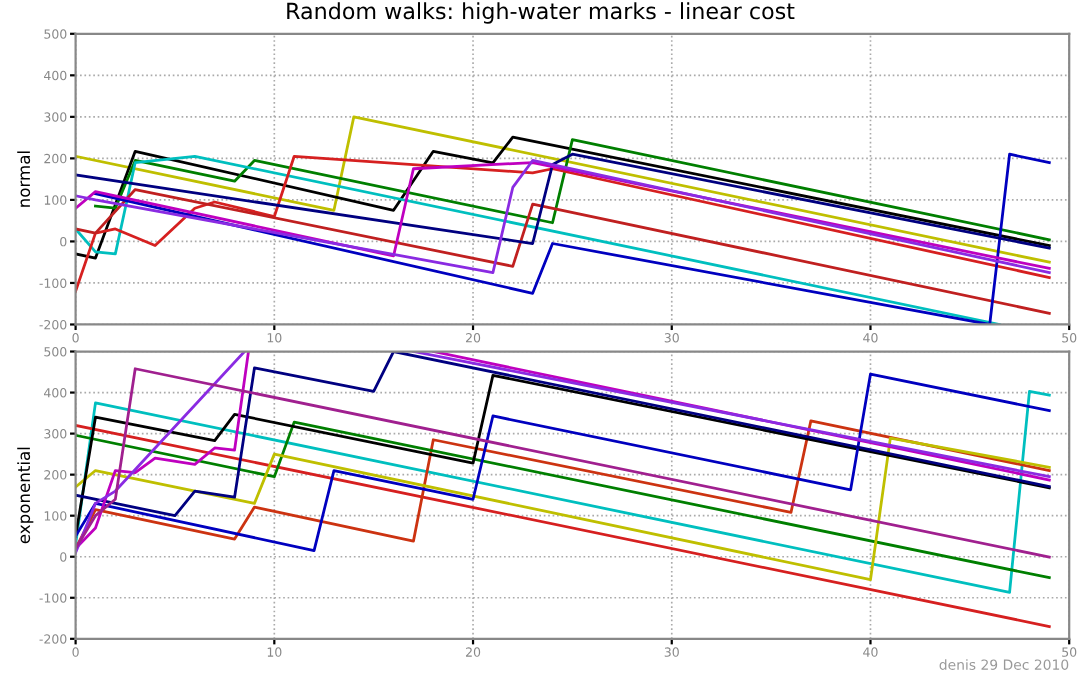 This screenshot has height=676, width=1080. What do you see at coordinates (25, 495) in the screenshot?
I see `y-axis-title: exponential` at bounding box center [25, 495].